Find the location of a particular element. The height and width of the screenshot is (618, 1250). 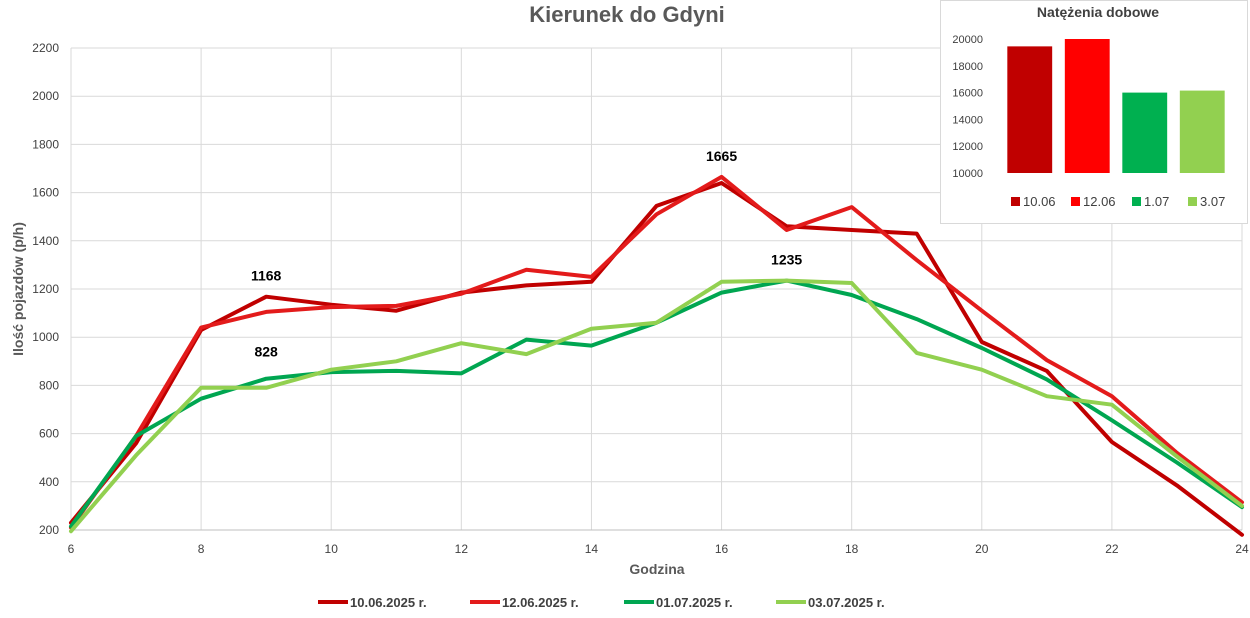

inset-y-tick-label: 14000 is located at coordinates (967, 120).